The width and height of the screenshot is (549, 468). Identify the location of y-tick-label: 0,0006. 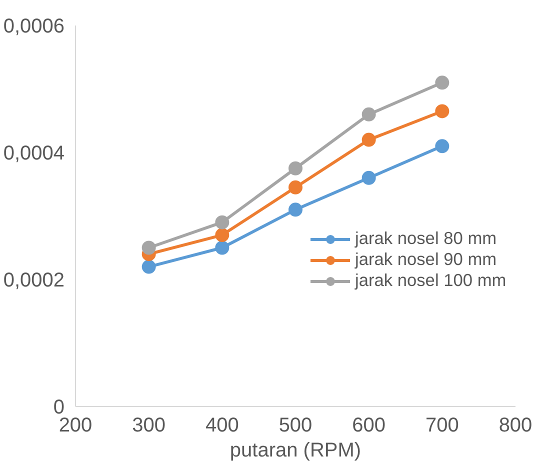
(33, 27).